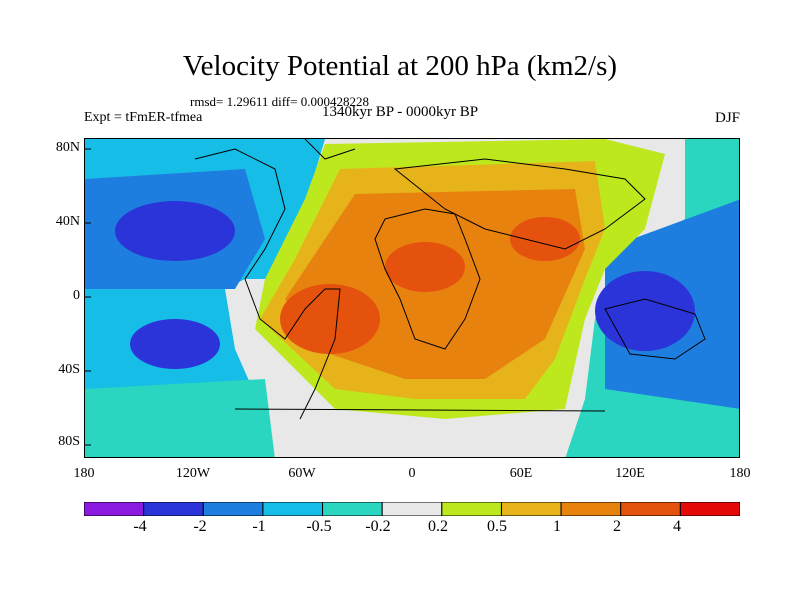  I want to click on colorbar-label-3: -1, so click(259, 526).